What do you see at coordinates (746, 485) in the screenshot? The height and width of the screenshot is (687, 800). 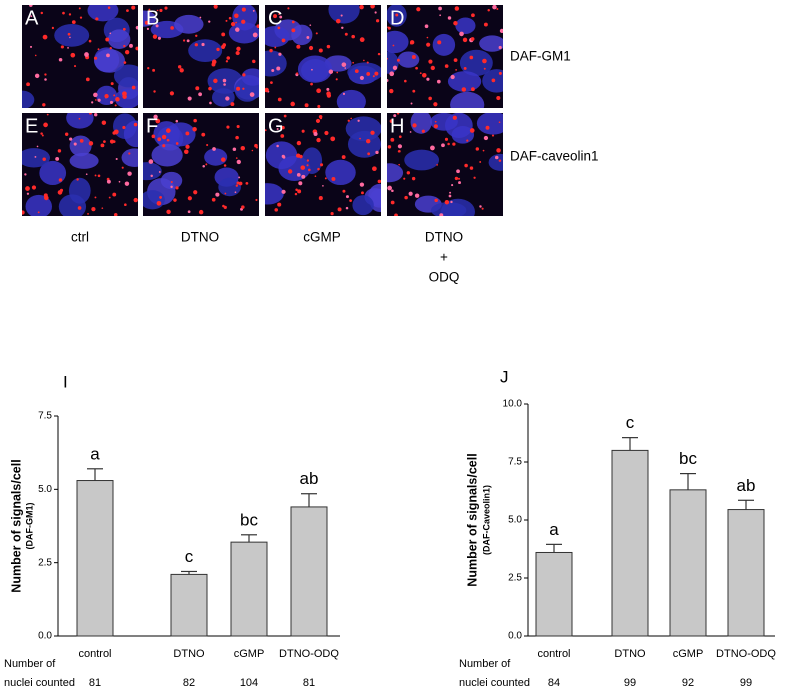 I see `significance-letter: ab` at bounding box center [746, 485].